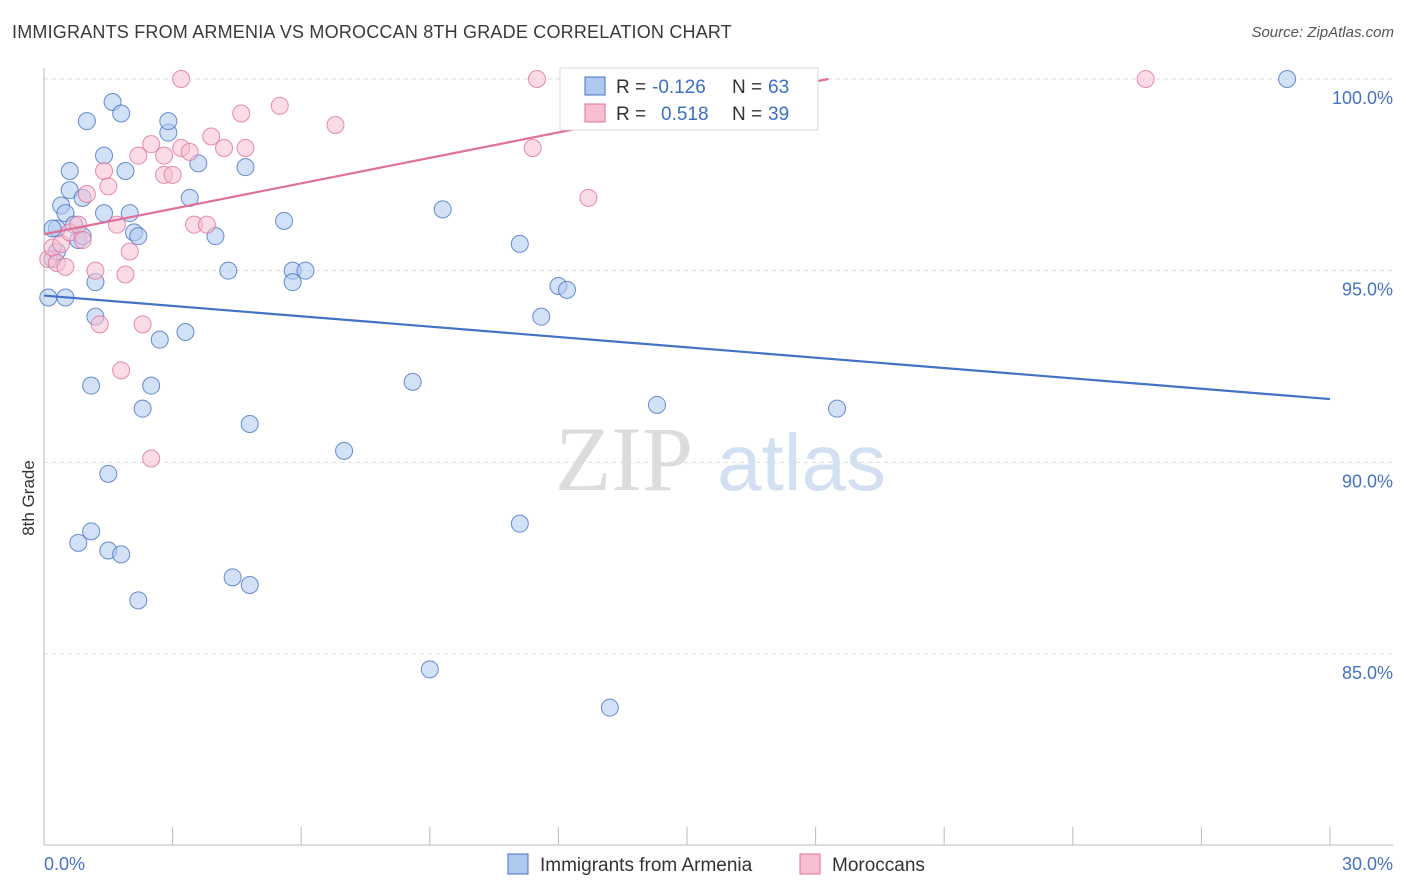  I want to click on y-tick-label-1: 95.0%, so click(1367, 290).